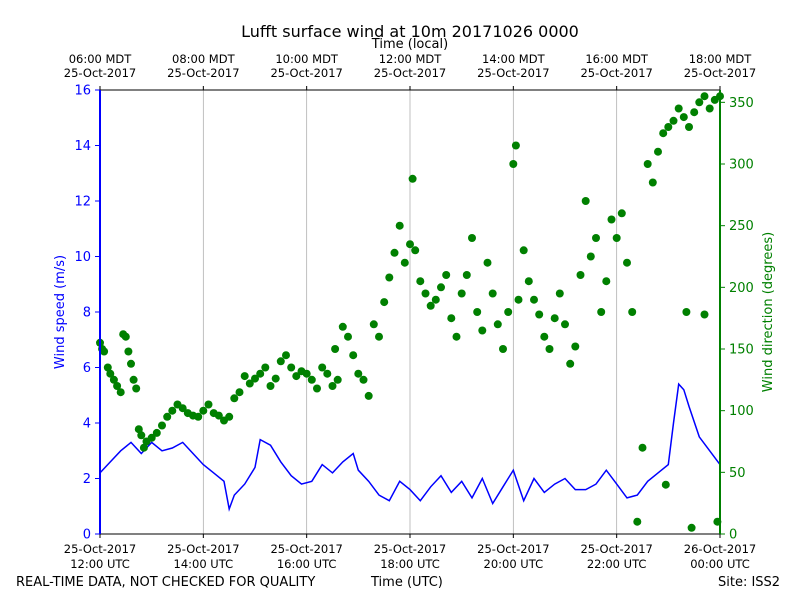 Image resolution: width=800 pixels, height=600 pixels. I want to click on right-tick-label: 350, so click(741, 103).